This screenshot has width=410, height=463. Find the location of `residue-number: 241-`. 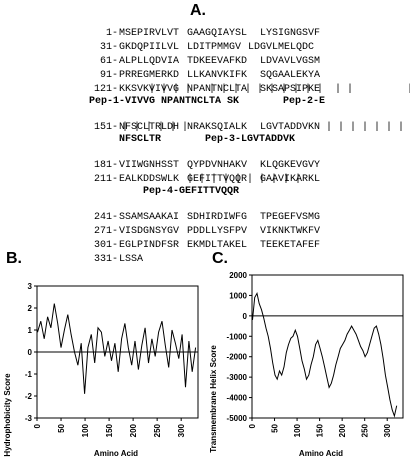

residue-number: 241- is located at coordinates (105, 217).